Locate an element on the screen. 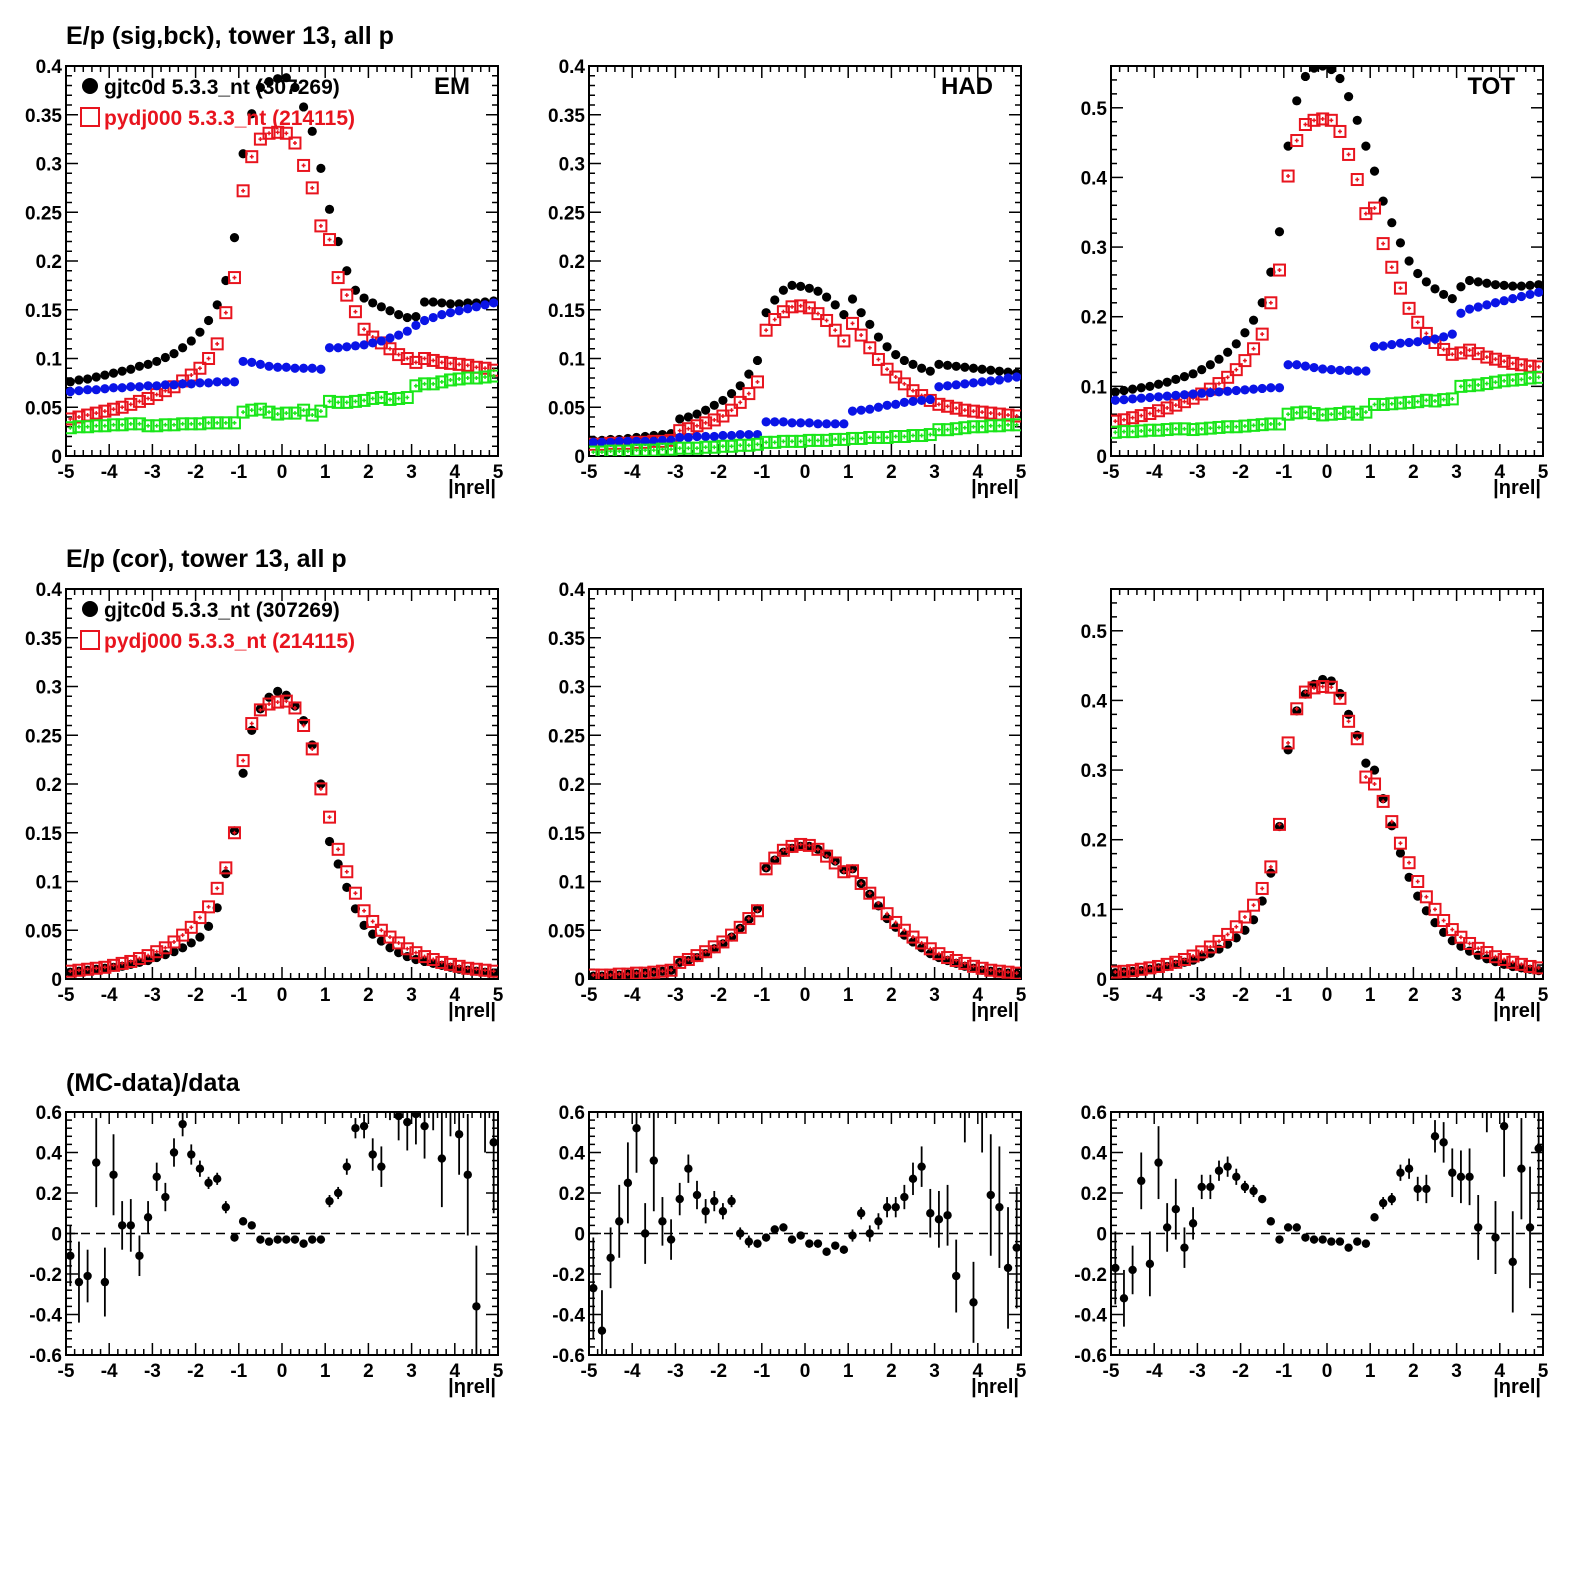 The width and height of the screenshot is (1575, 1575). y-tick-label: 0.3 is located at coordinates (1094, 771).